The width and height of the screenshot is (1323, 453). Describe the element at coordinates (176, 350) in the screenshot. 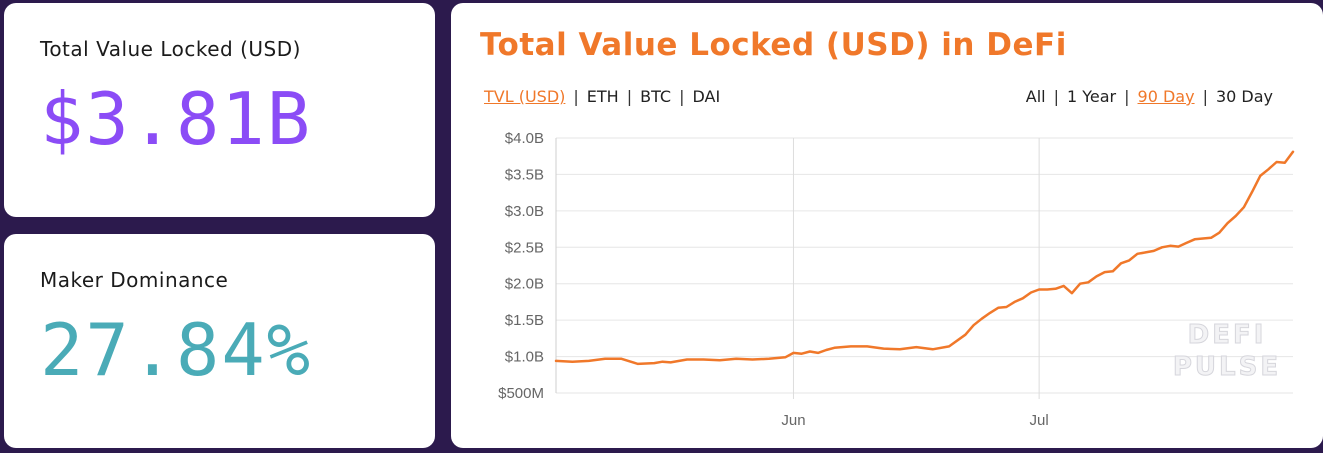

I see `maker-dominance-value: 27.84%` at that location.